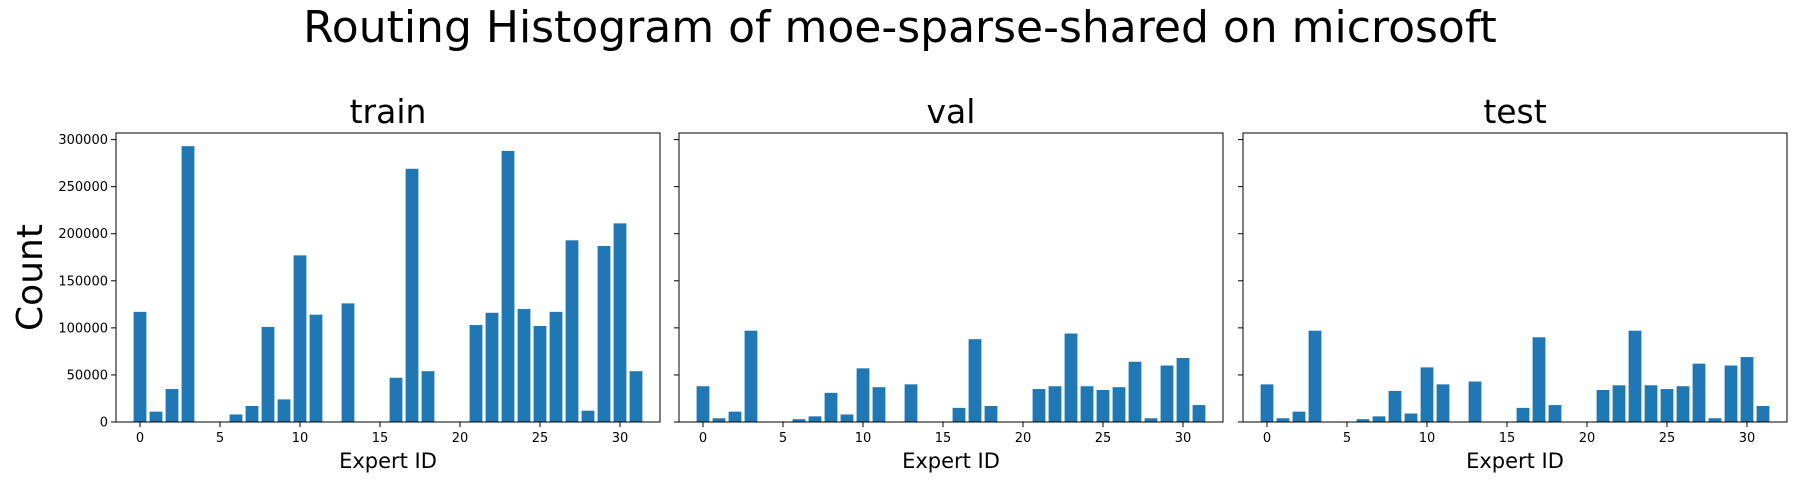 The image size is (1800, 500). What do you see at coordinates (1515, 461) in the screenshot?
I see `x-axis-label-test: Expert ID` at bounding box center [1515, 461].